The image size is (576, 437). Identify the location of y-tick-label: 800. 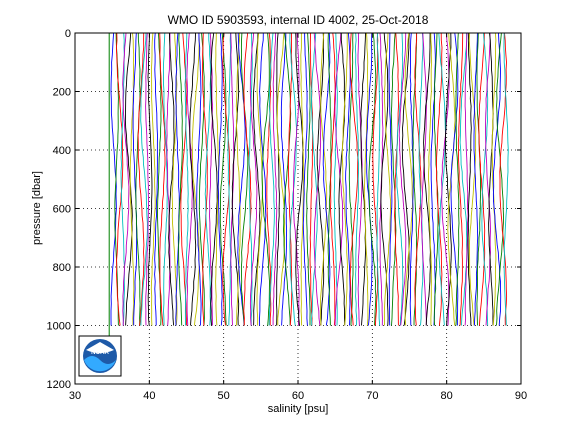
(62, 268).